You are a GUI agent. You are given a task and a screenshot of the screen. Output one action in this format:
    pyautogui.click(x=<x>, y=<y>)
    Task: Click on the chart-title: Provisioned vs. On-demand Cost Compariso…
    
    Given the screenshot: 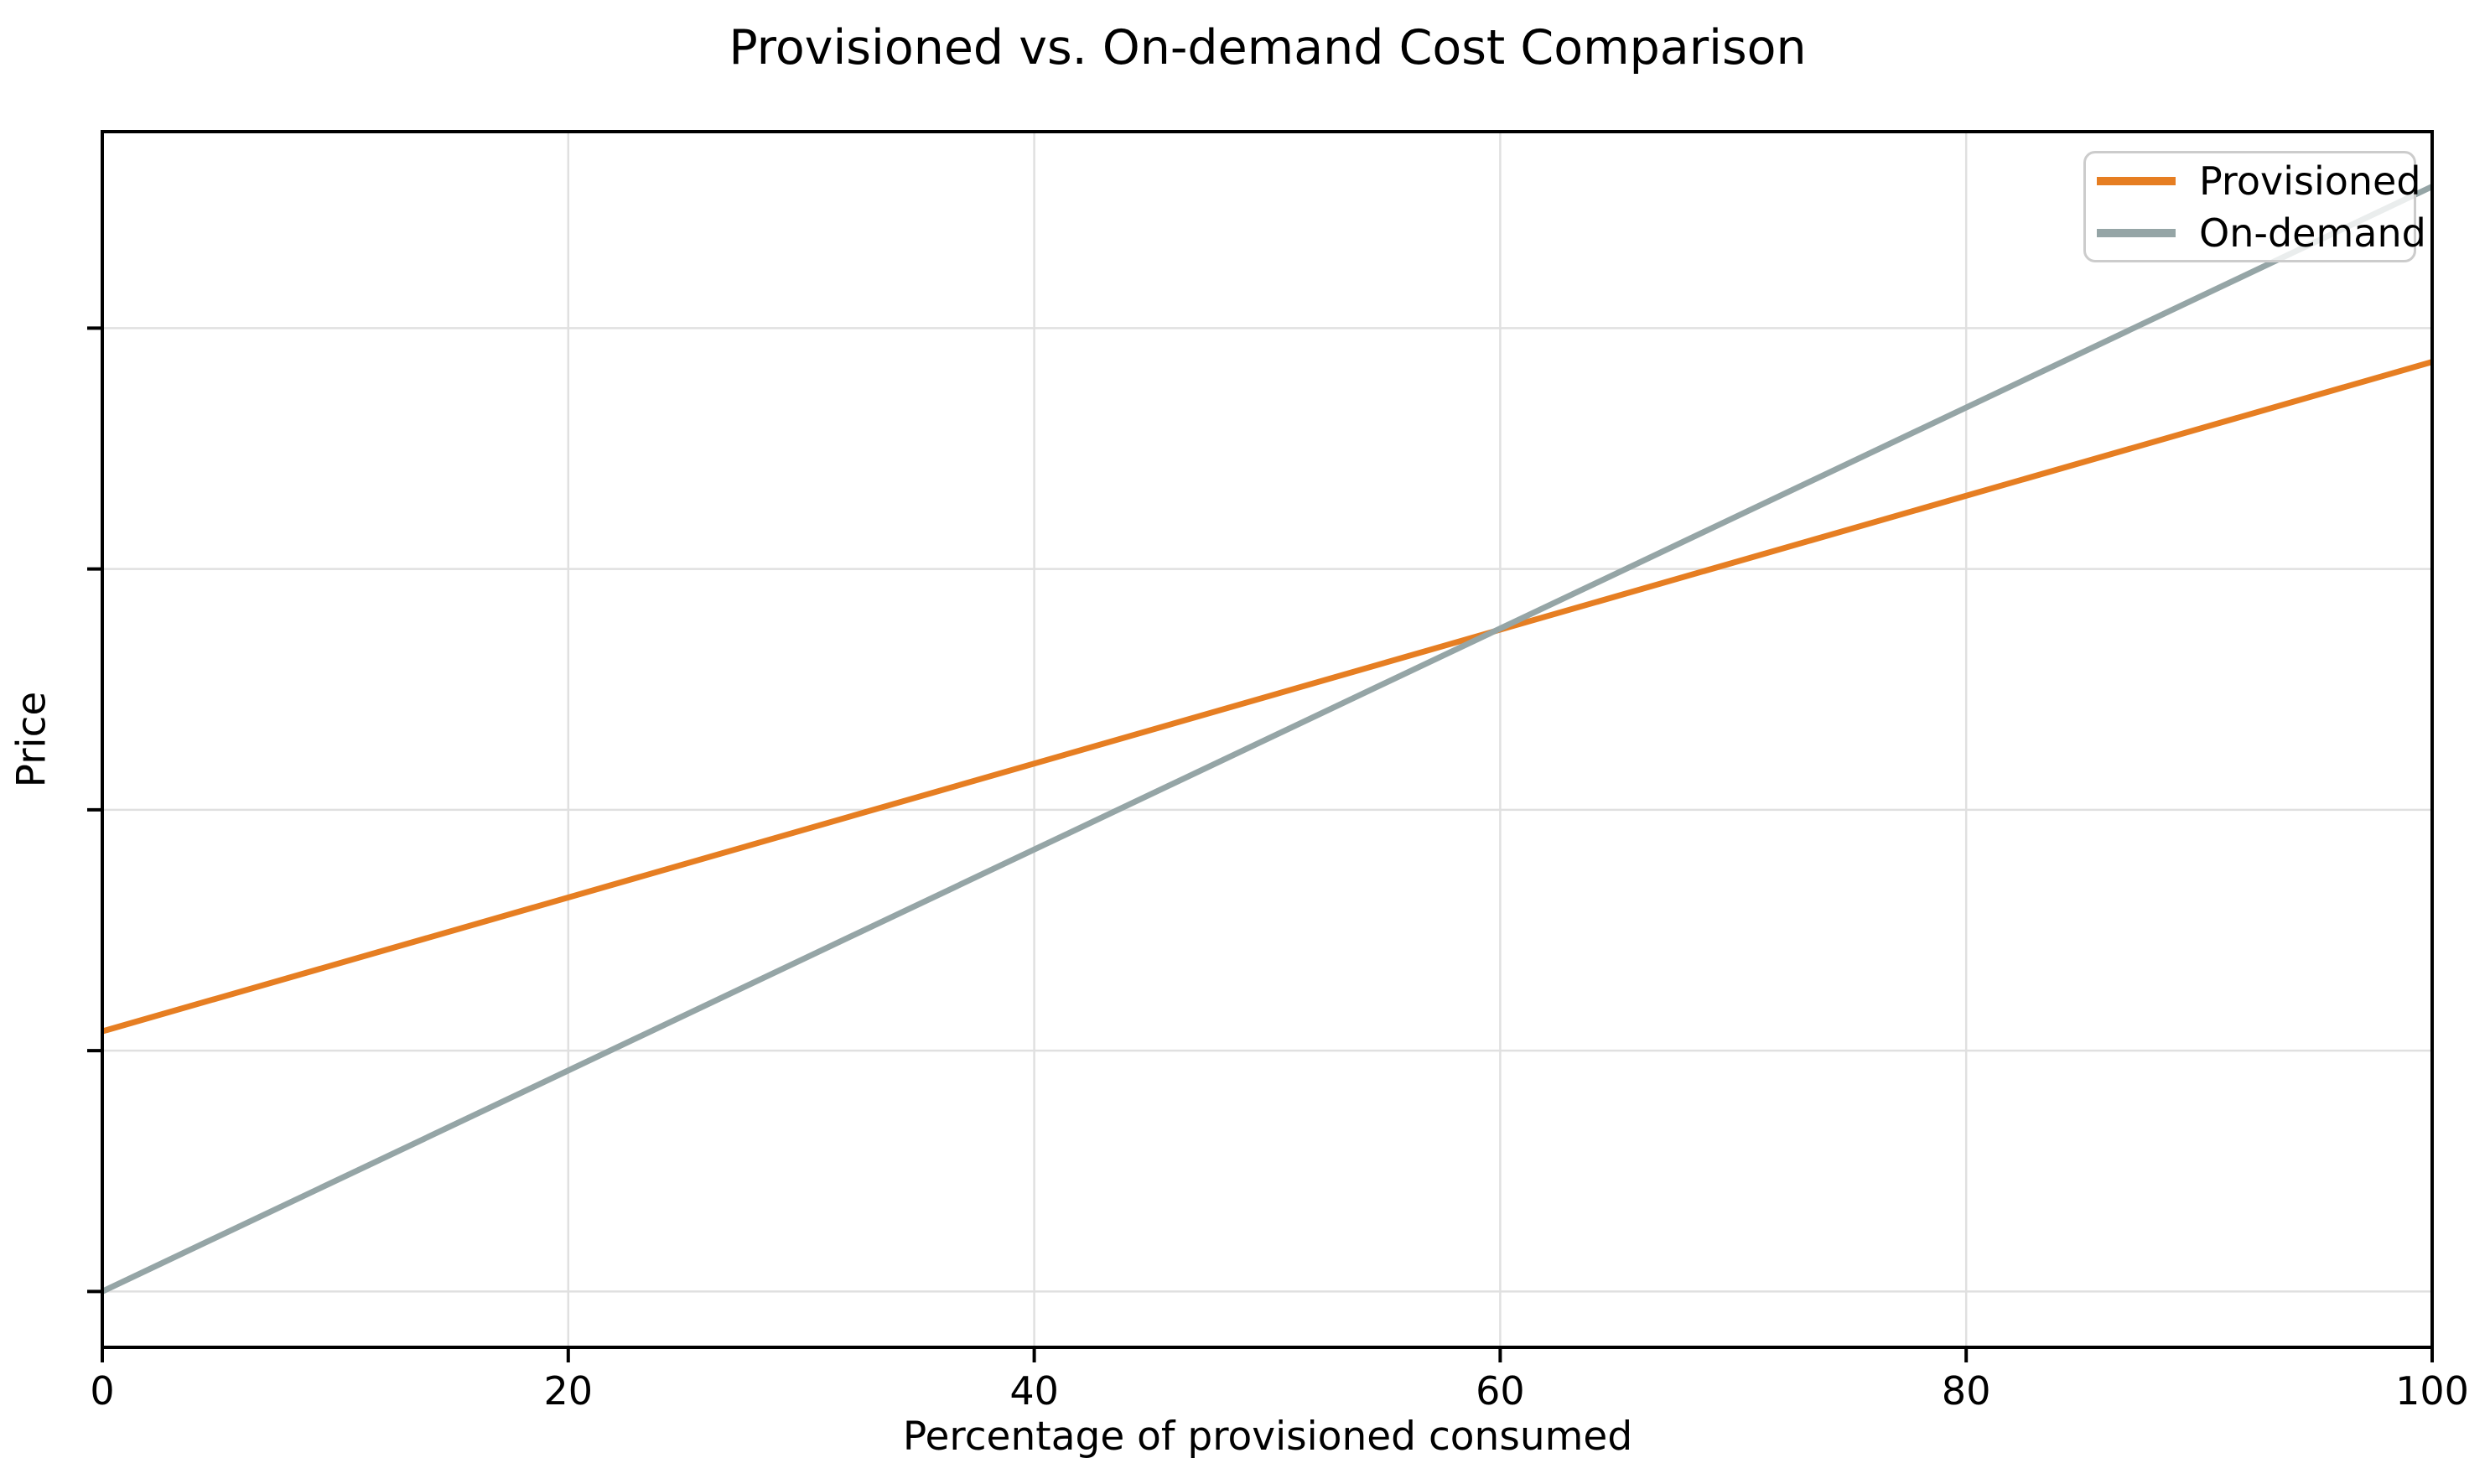 What is the action you would take?
    pyautogui.click(x=1268, y=47)
    